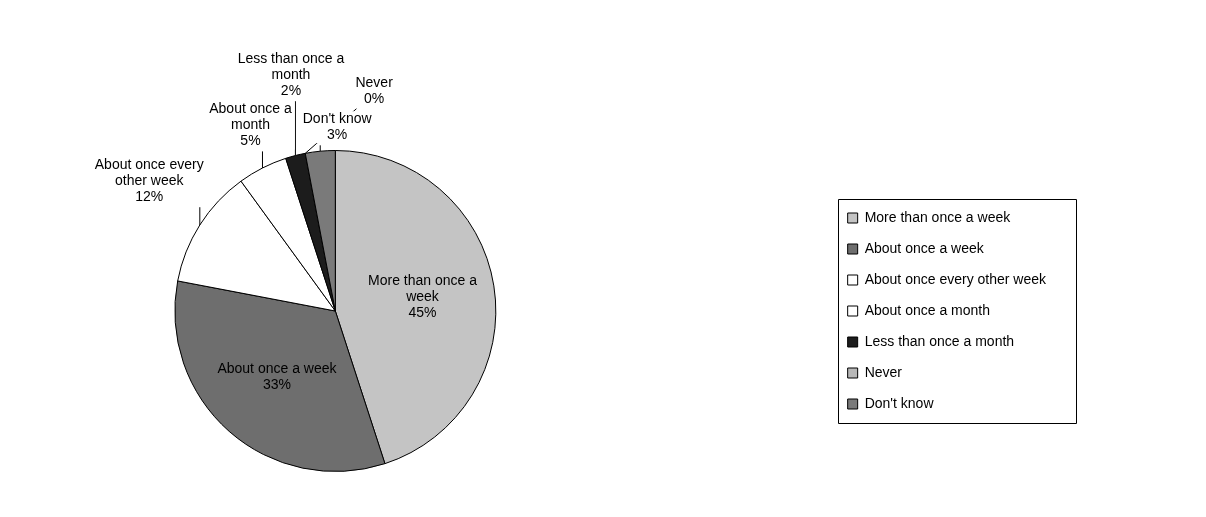 The width and height of the screenshot is (1206, 517). What do you see at coordinates (291, 90) in the screenshot?
I see `data-label: 2%` at bounding box center [291, 90].